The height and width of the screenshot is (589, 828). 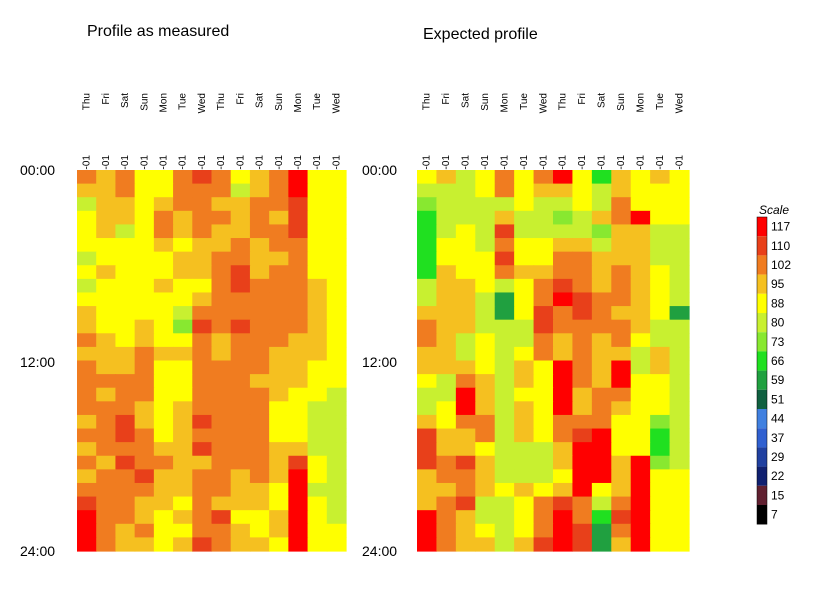 I want to click on column-day-label: Wed, so click(x=679, y=103).